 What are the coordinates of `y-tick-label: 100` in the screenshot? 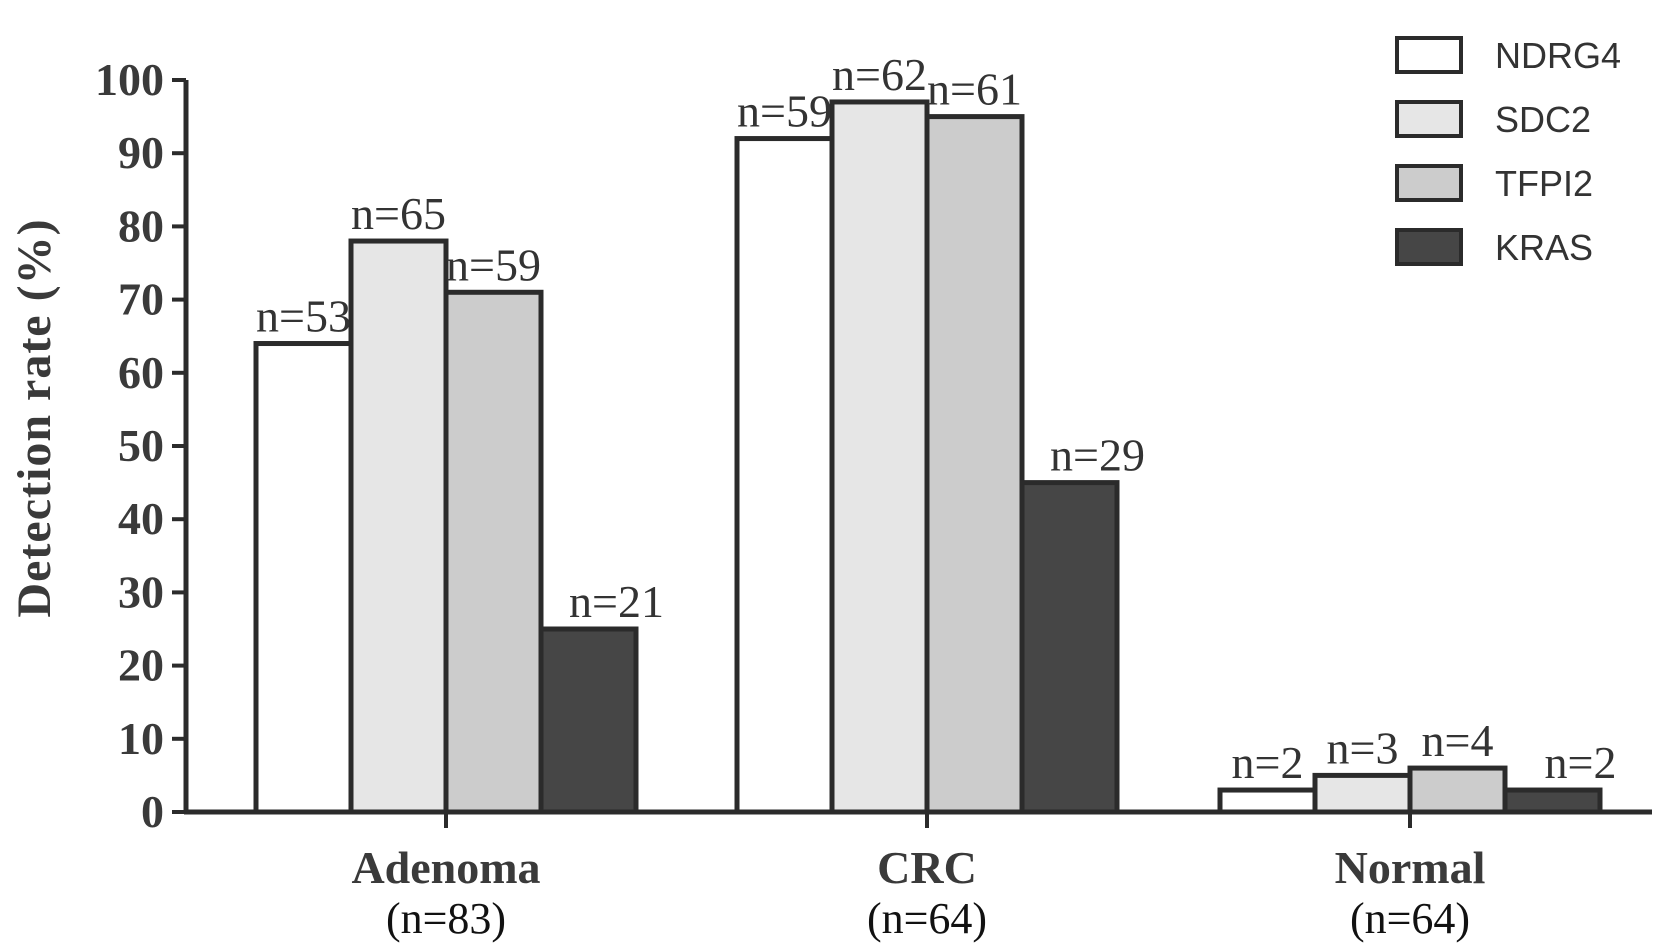 It's located at (129, 79).